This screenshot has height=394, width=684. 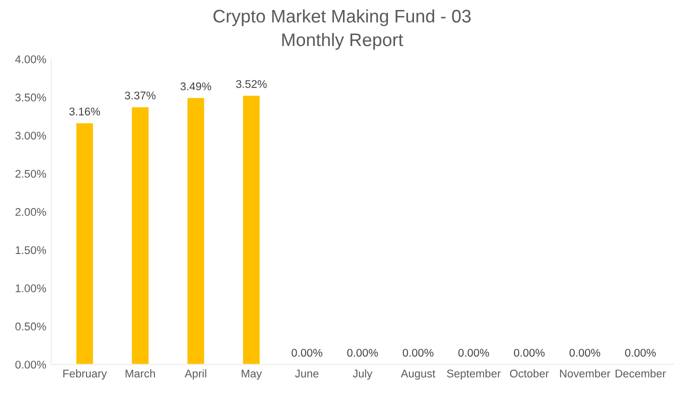 I want to click on y-tick-label: 1.50%, so click(x=31, y=250).